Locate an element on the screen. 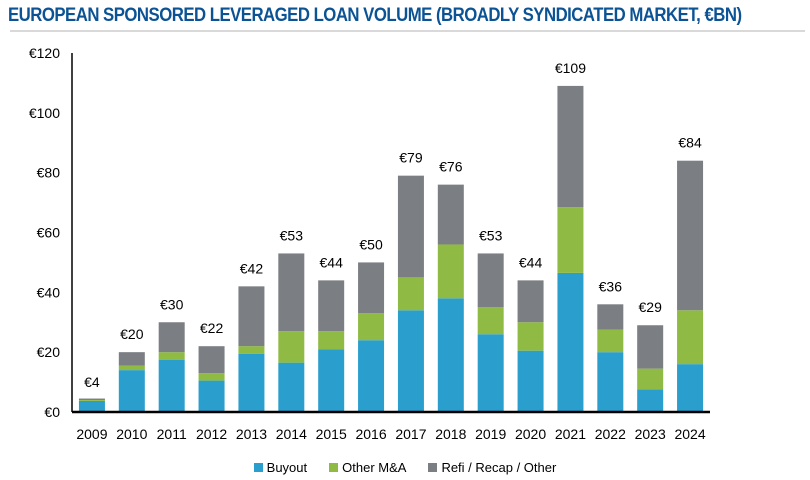  bar-refi-recap-other-2016 is located at coordinates (371, 288).